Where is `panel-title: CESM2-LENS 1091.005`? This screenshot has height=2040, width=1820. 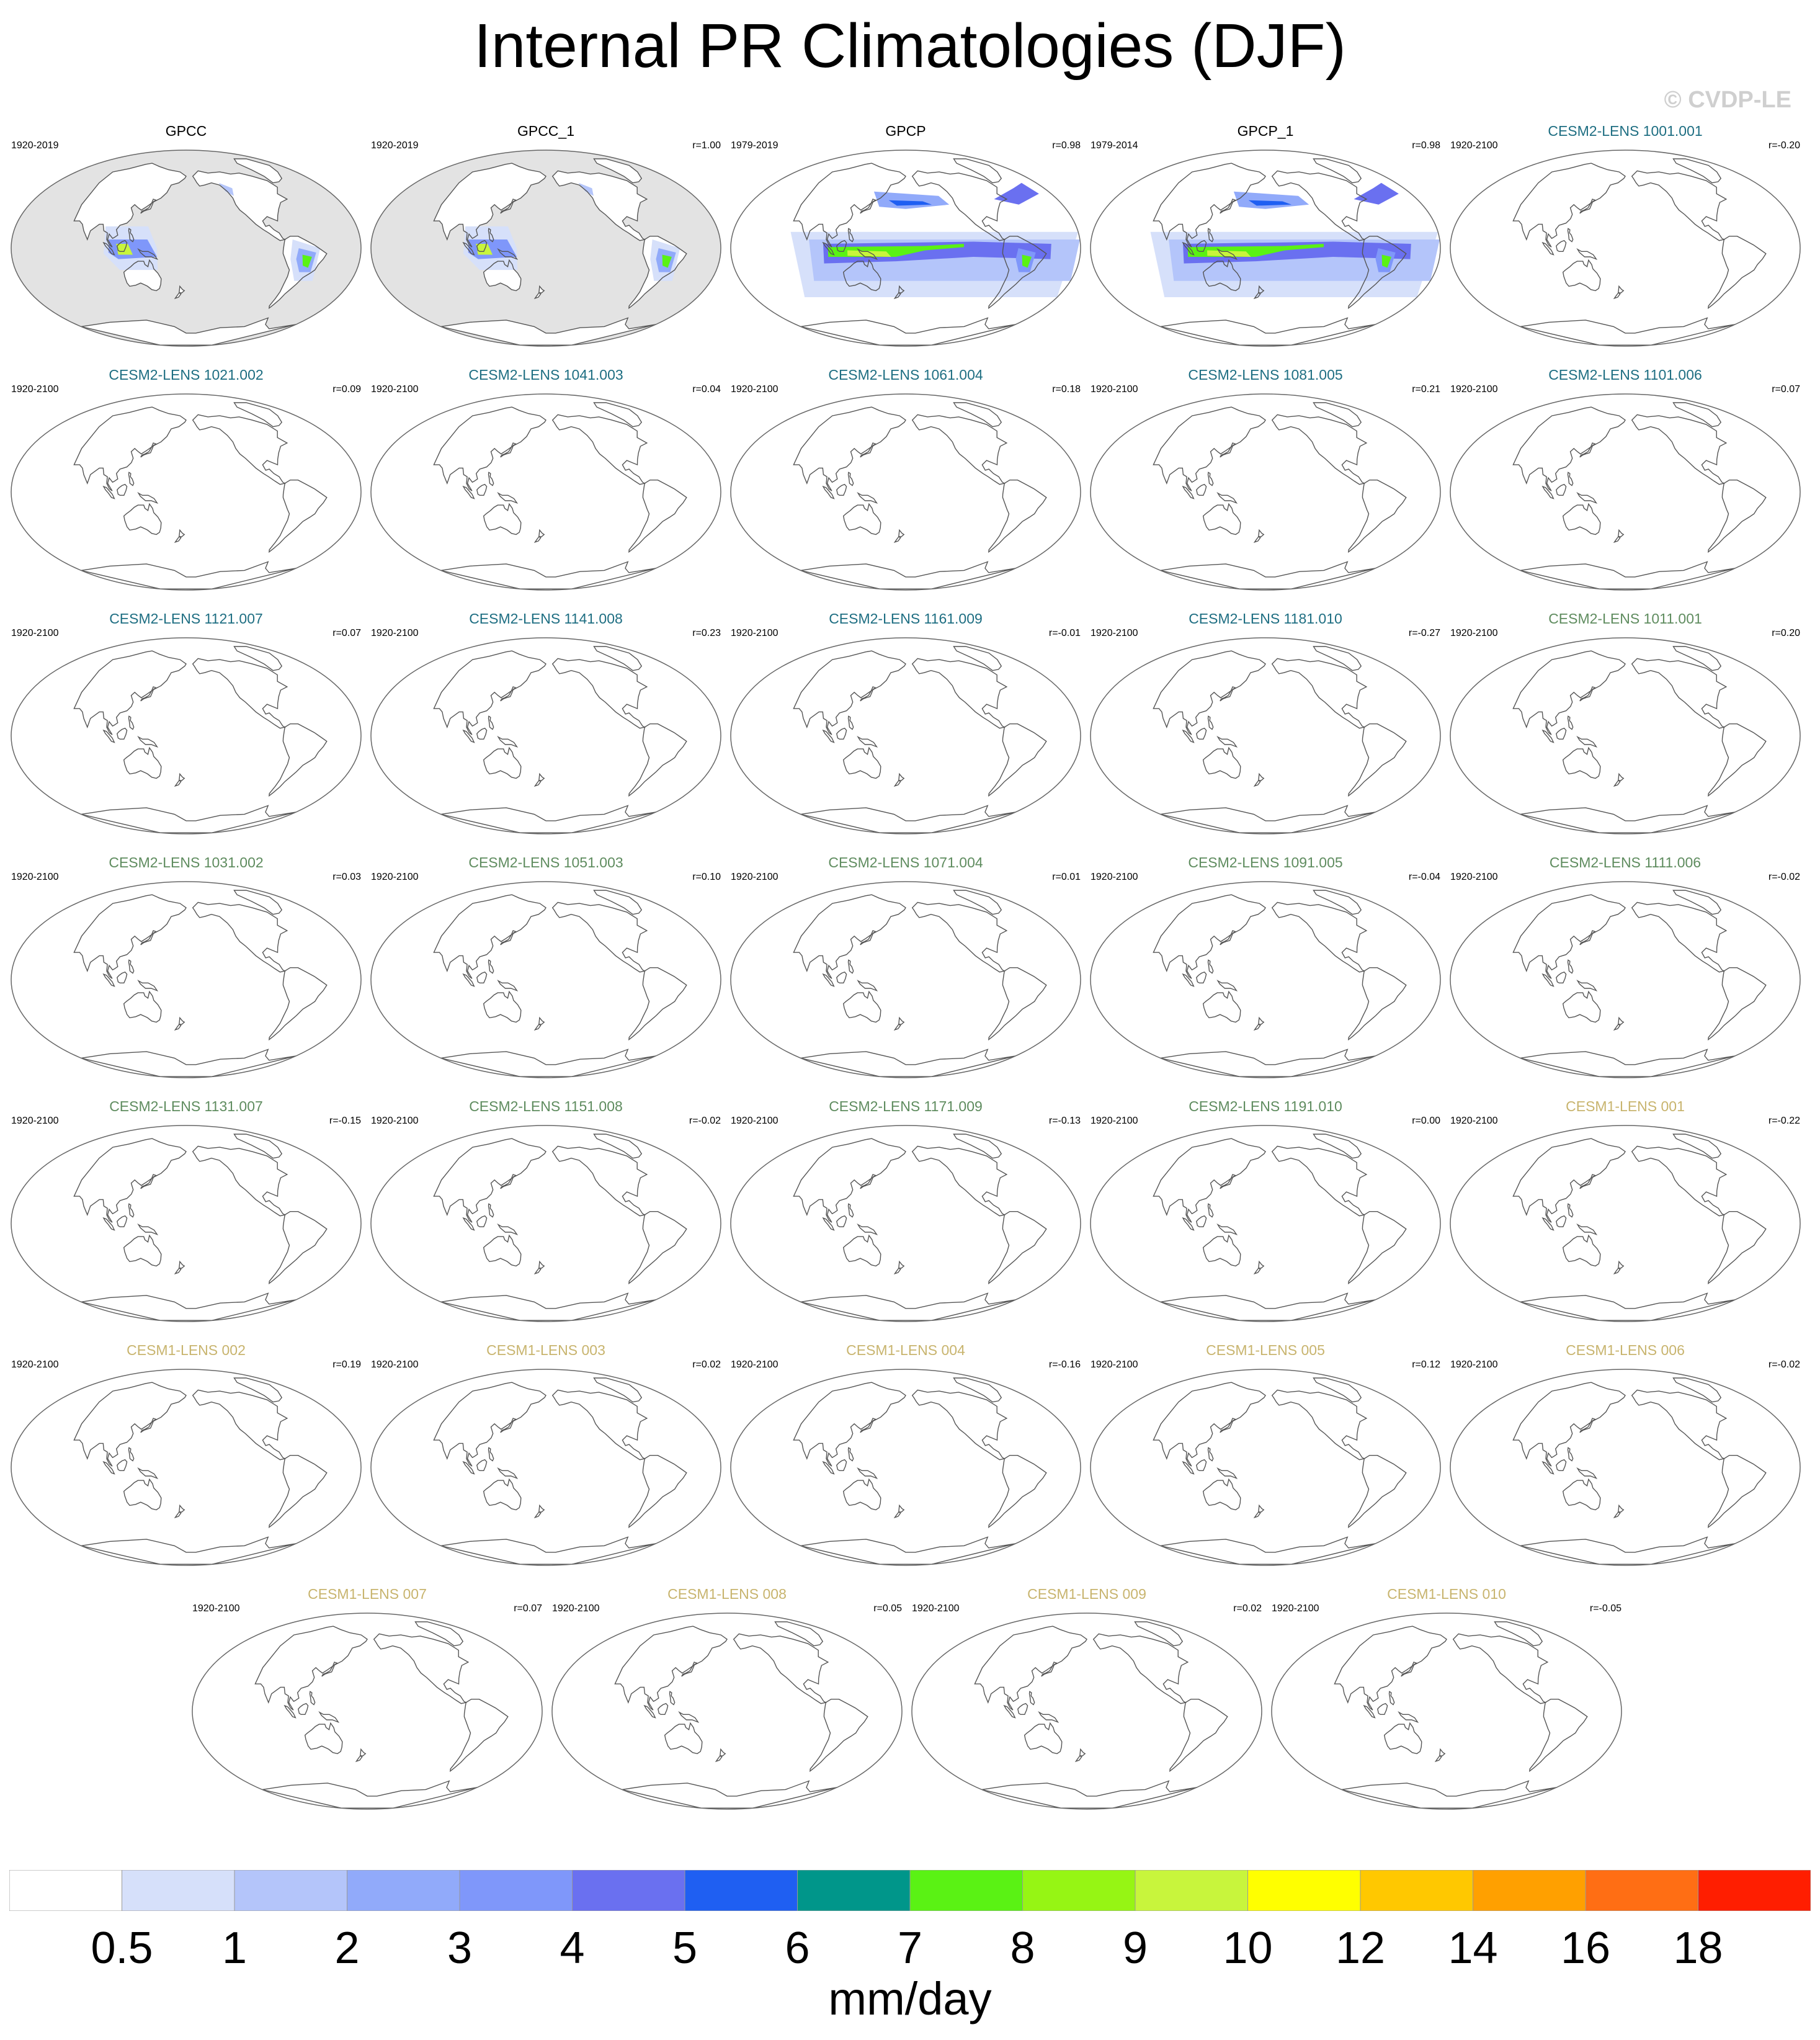
panel-title: CESM2-LENS 1091.005 is located at coordinates (1265, 862).